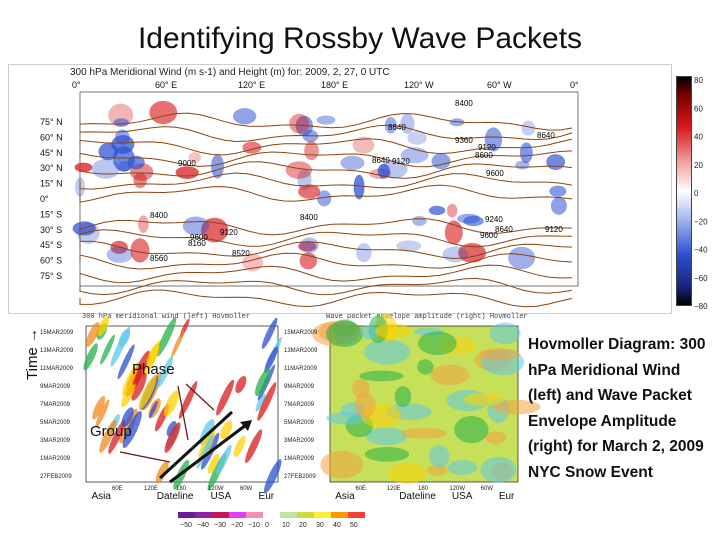 Image resolution: width=720 pixels, height=540 pixels. What do you see at coordinates (495, 173) in the screenshot?
I see `contour-label: 9600` at bounding box center [495, 173].